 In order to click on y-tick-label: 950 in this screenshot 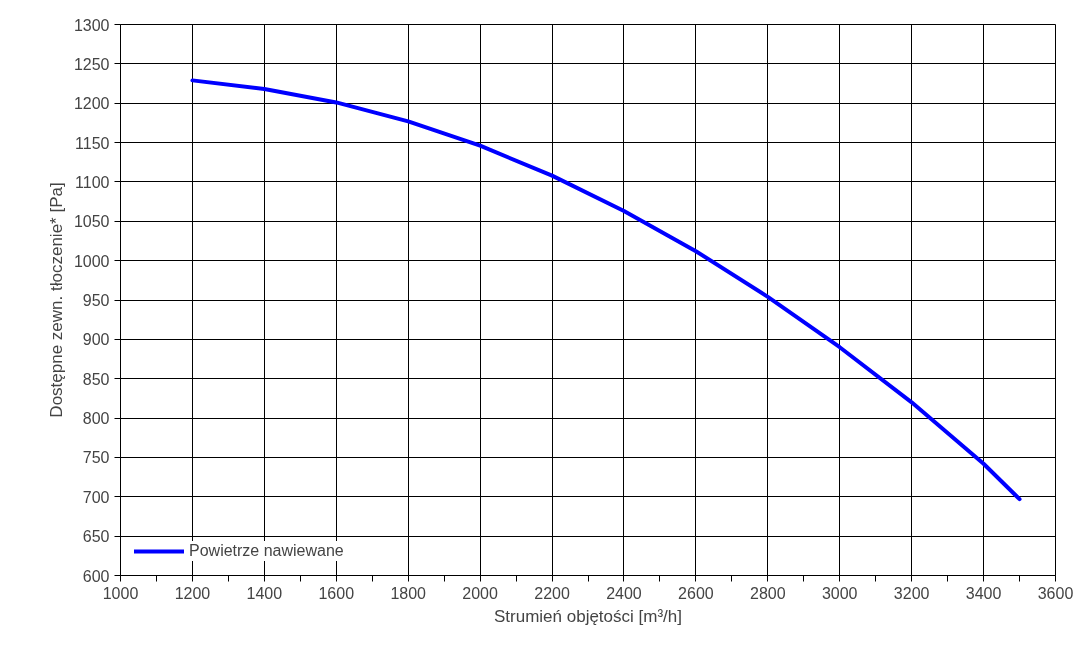, I will do `click(96, 300)`.